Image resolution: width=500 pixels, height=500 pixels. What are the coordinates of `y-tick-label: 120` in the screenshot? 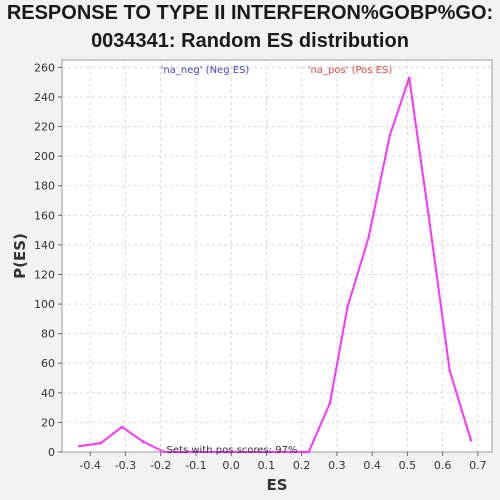 It's located at (44, 274).